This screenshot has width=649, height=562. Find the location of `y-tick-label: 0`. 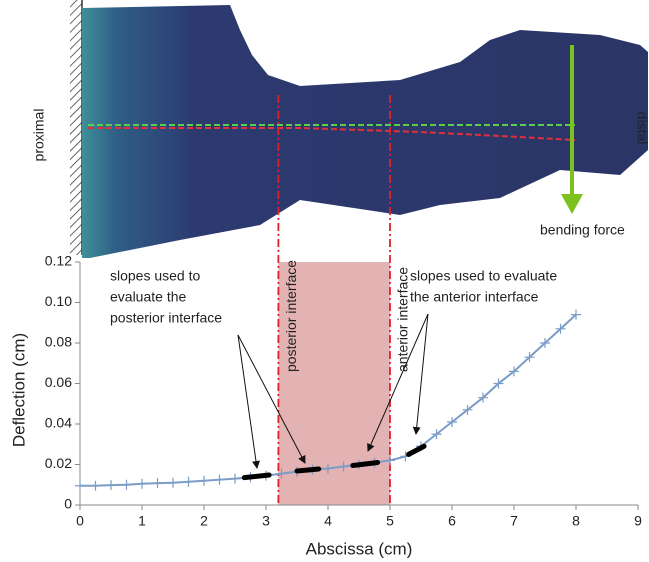

y-tick-label: 0 is located at coordinates (68, 504).